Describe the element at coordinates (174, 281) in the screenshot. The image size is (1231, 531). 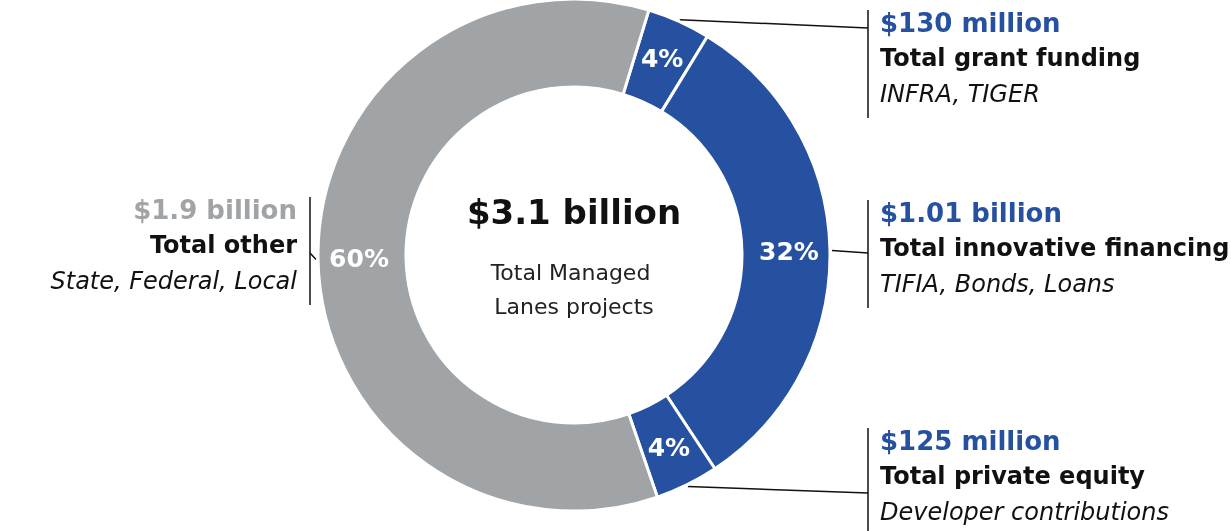
I see `text: State, Federal, Local` at that location.